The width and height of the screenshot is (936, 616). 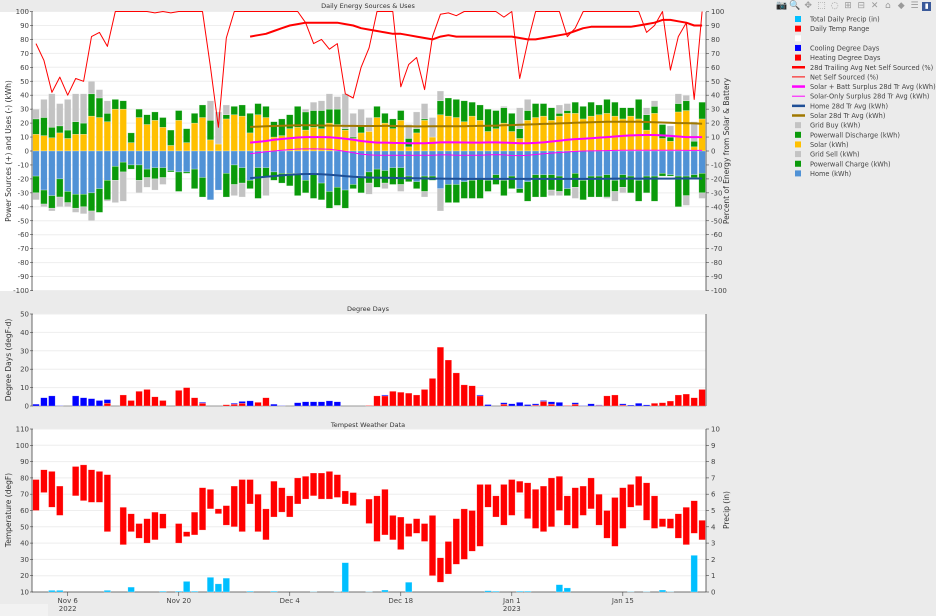 I want to click on legend-item: Solar-Only Surplus 28d Tr Avg (kWh), so click(x=860, y=97).